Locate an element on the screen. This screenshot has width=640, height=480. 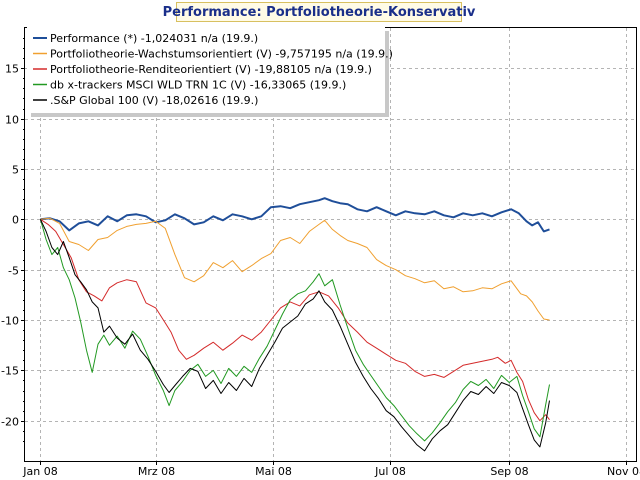
legend-box is located at coordinates (206, 70).